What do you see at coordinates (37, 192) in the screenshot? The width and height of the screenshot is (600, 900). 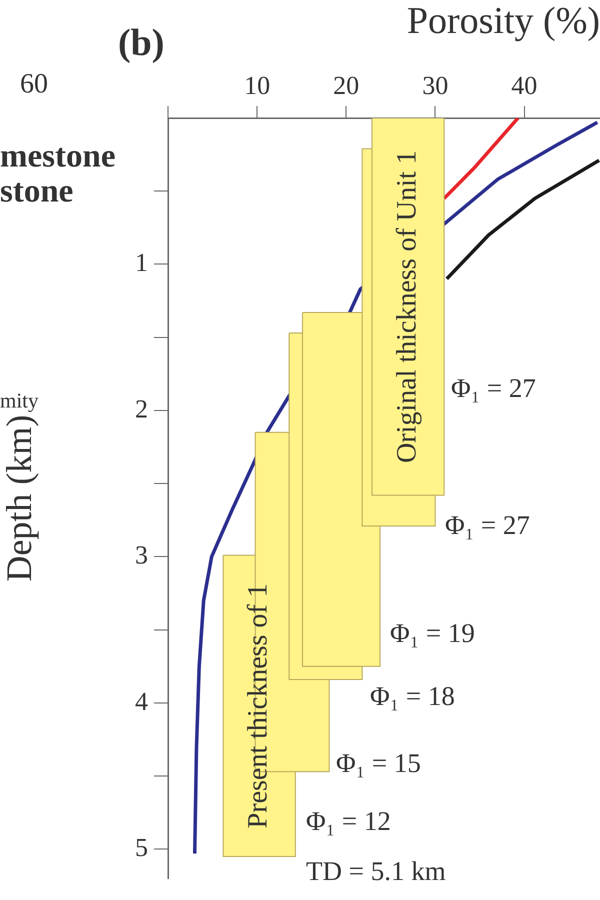 I see `text: stone` at bounding box center [37, 192].